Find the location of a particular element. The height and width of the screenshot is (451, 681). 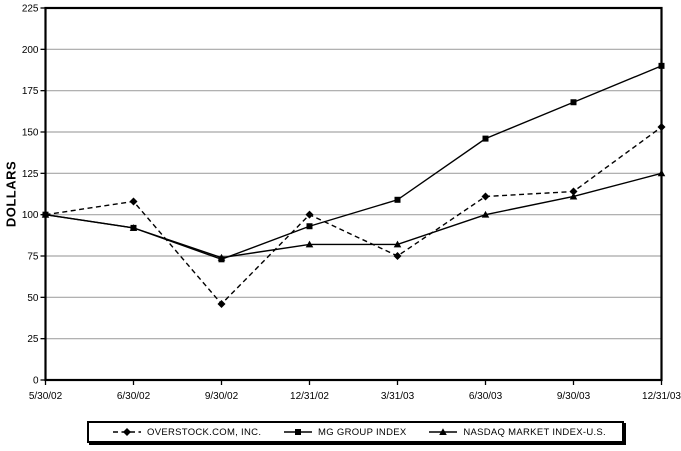

y-tick-label: 125 is located at coordinates (30, 174).